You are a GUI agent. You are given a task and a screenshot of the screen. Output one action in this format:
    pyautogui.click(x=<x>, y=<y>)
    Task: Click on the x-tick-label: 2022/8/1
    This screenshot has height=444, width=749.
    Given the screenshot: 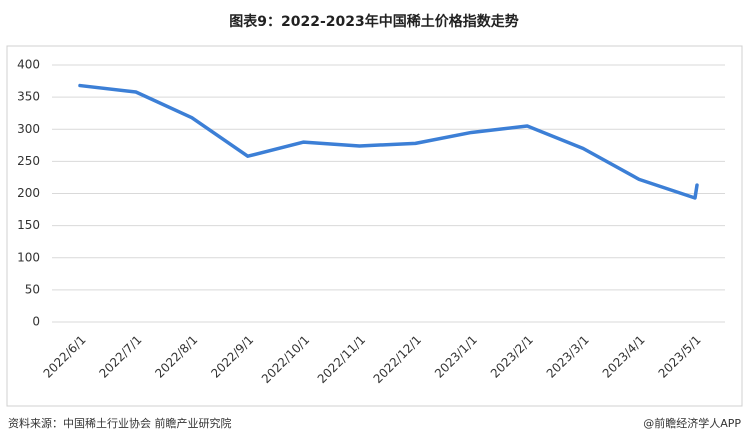 What is the action you would take?
    pyautogui.click(x=176, y=357)
    